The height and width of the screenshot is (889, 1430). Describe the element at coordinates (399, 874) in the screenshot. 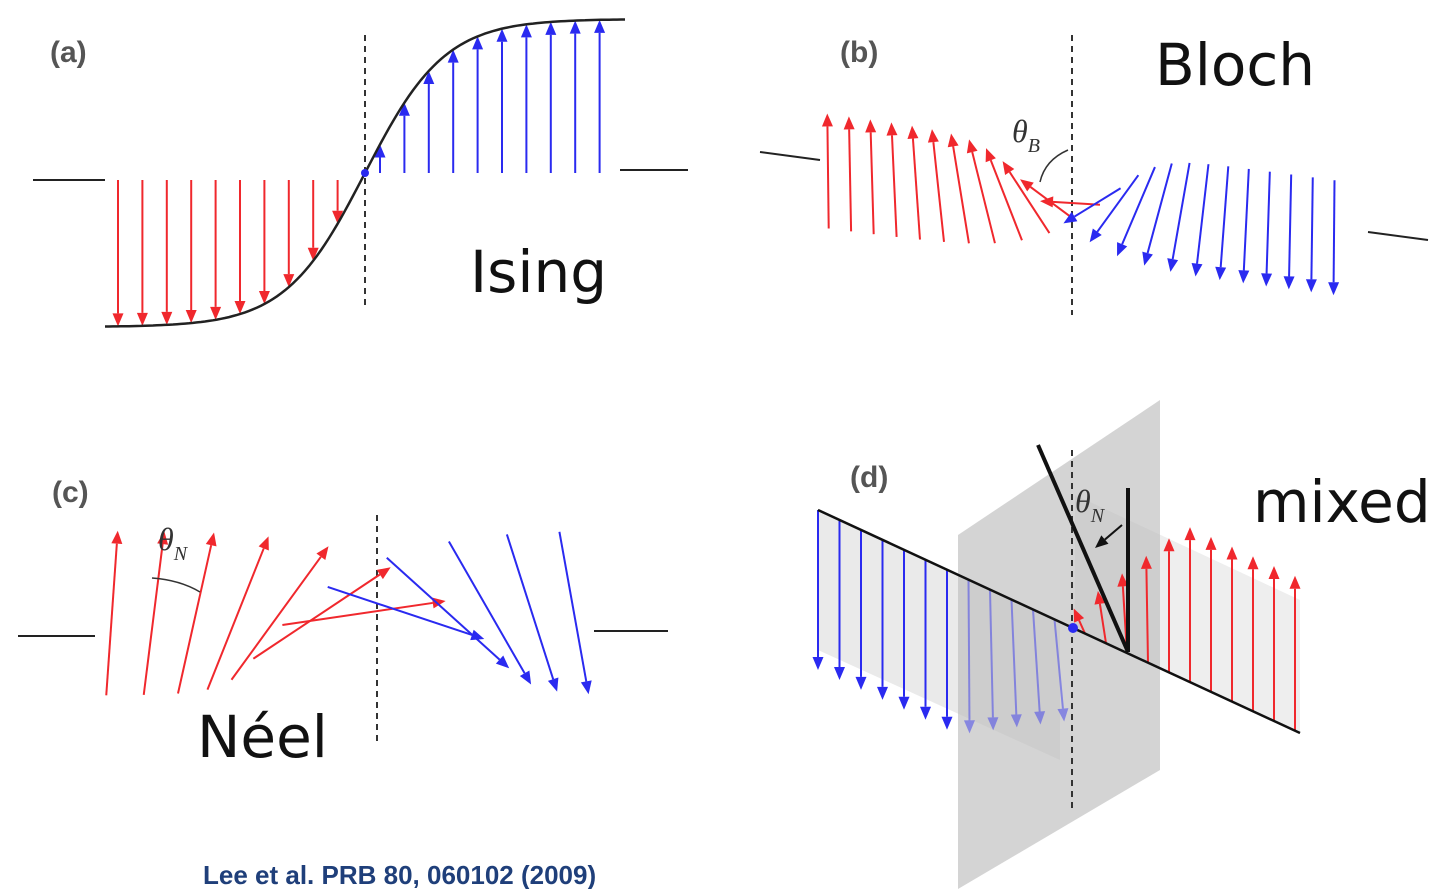

I see `citation: Lee et al. PRB 80, 060102 (2009)` at that location.